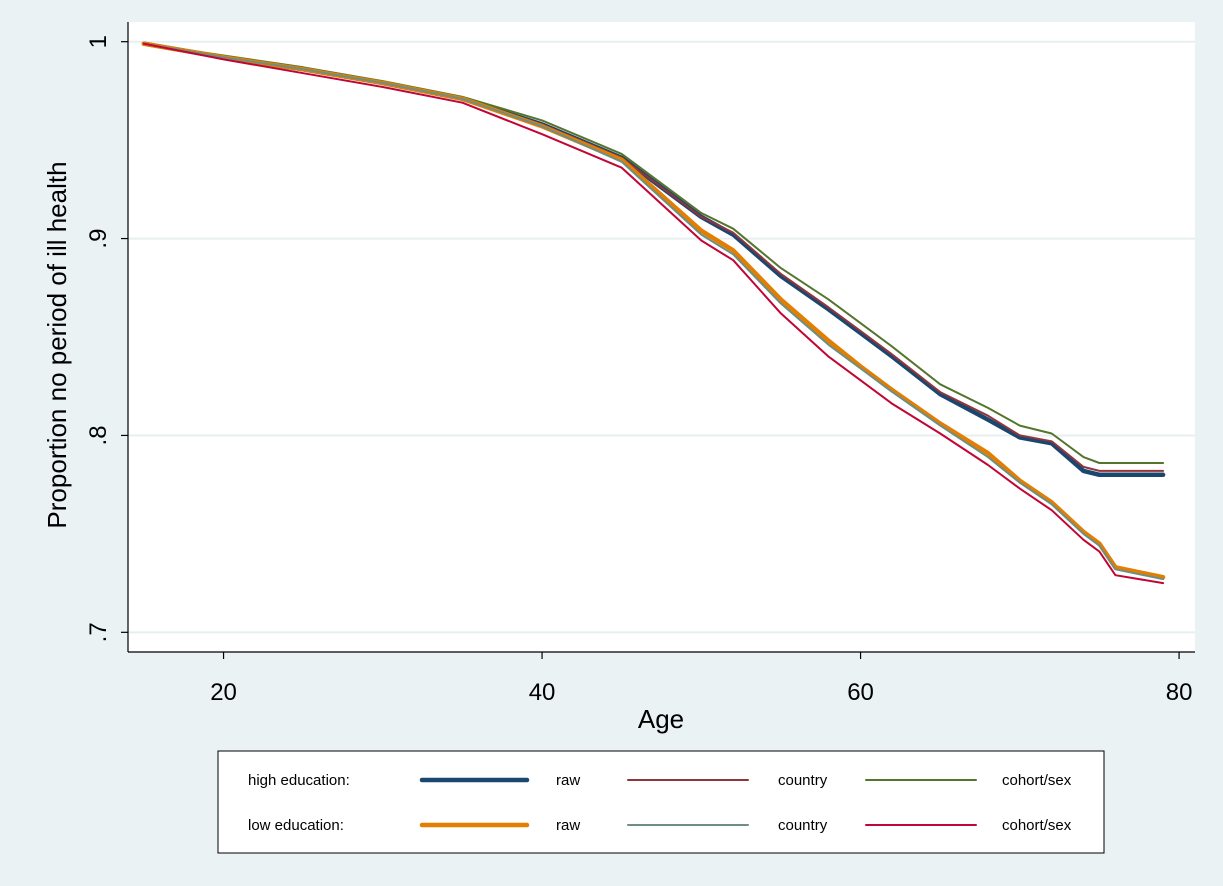  Describe the element at coordinates (661, 719) in the screenshot. I see `x-axis-title: Age` at that location.